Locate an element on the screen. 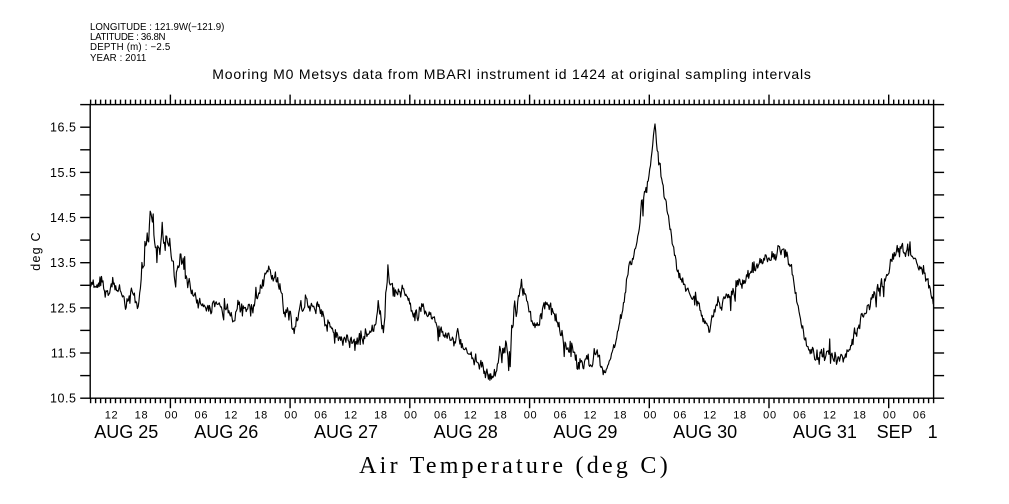  svg-text: AUG 31 is located at coordinates (825, 432).